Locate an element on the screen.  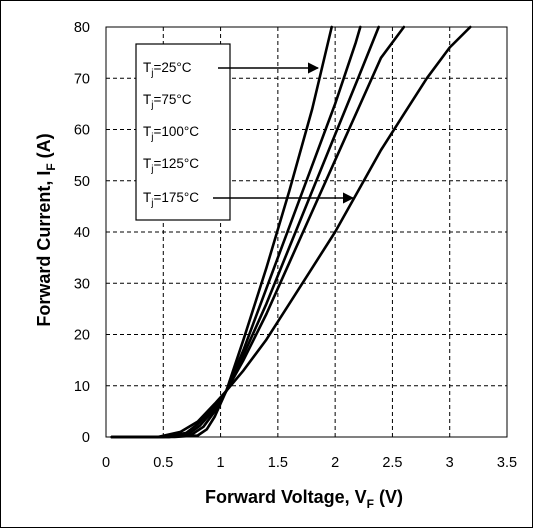
x-tick-label: 2 is located at coordinates (335, 463).